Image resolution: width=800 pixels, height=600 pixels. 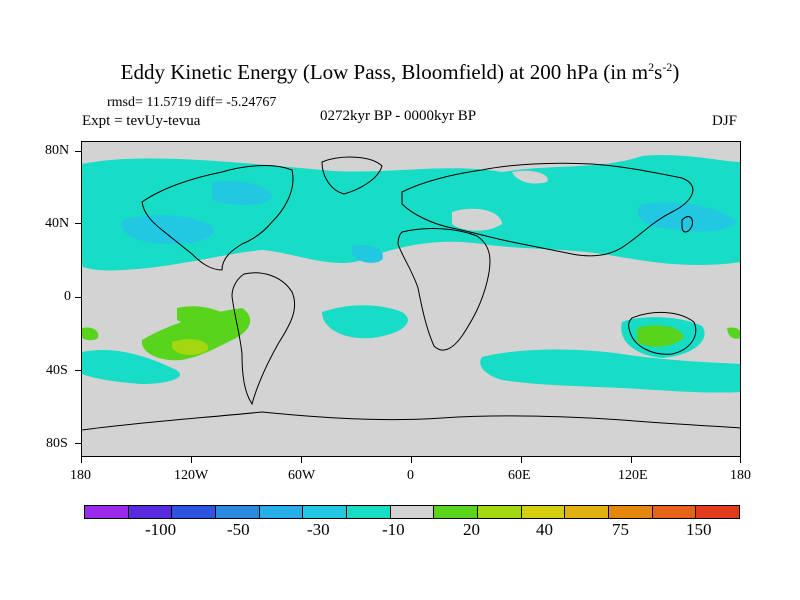 What do you see at coordinates (699, 529) in the screenshot?
I see `colorbar-label: 150` at bounding box center [699, 529].